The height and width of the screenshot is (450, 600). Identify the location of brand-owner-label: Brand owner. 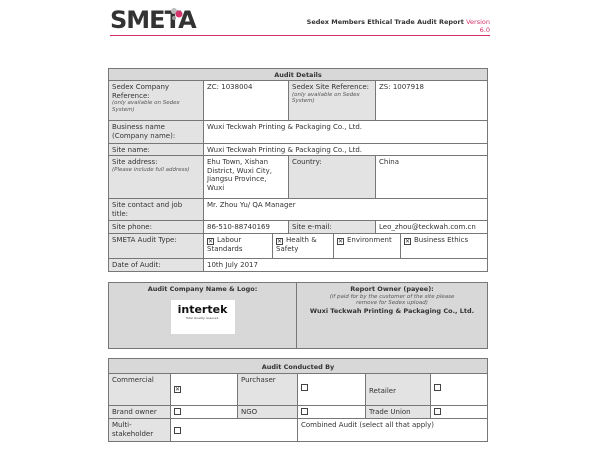
(139, 412).